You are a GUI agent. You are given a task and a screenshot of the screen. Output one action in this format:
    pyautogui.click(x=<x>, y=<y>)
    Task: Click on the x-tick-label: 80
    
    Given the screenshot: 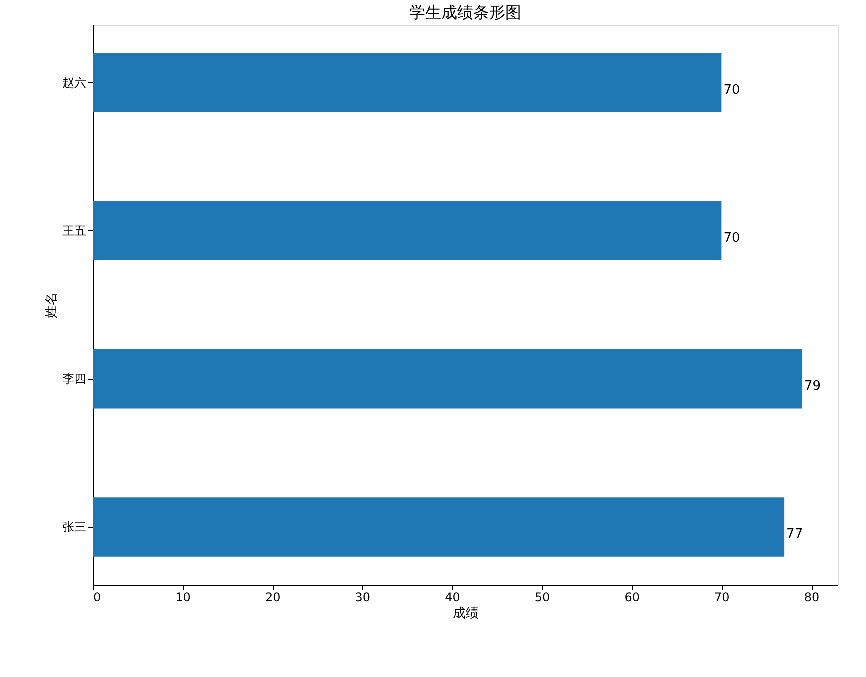 What is the action you would take?
    pyautogui.click(x=812, y=597)
    